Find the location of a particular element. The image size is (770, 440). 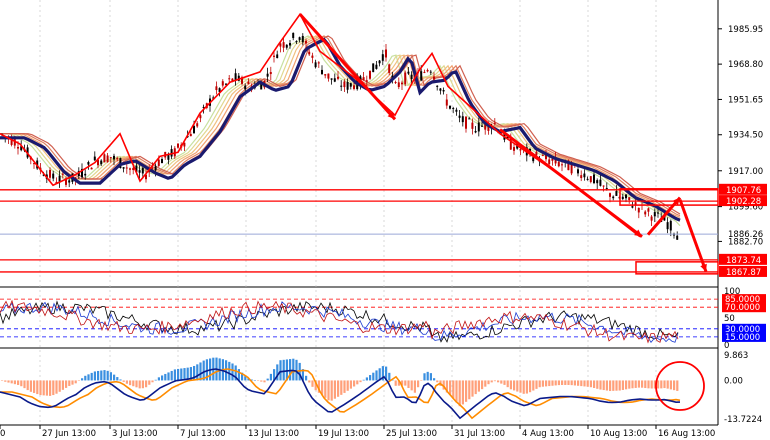

osc-level-label: 70.0000 is located at coordinates (742, 308).